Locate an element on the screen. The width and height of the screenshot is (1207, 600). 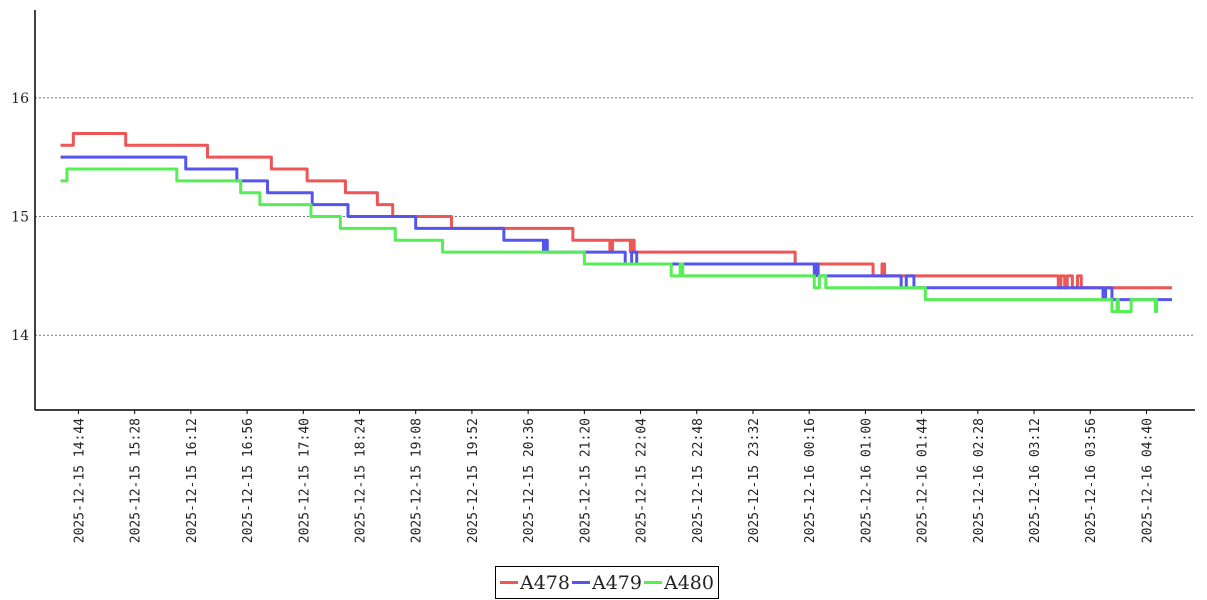
x-tick-label: 2025-12-15 17:40 is located at coordinates (304, 480).